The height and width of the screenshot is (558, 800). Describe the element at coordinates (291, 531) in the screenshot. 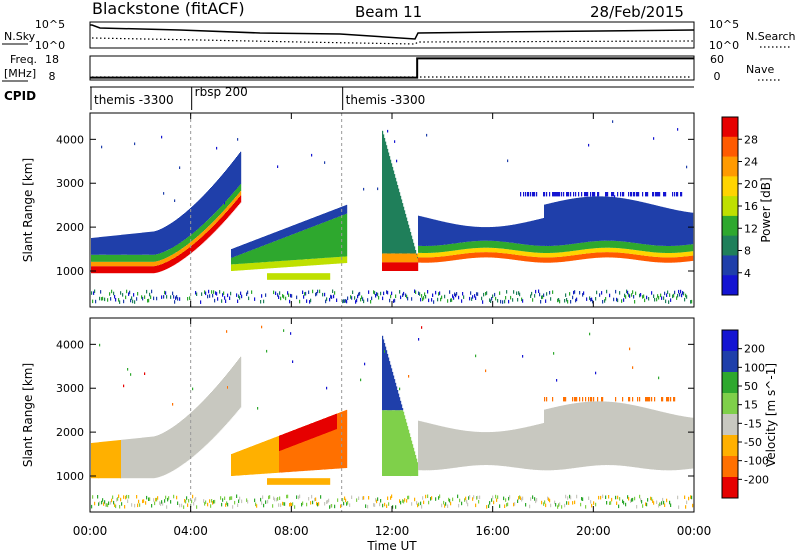

I see `x-tick-label: 08:00` at that location.